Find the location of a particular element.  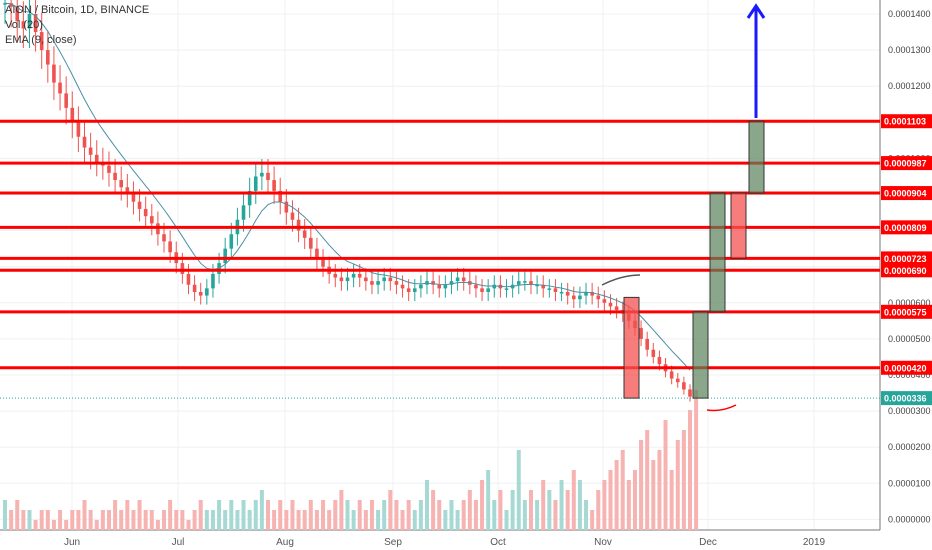

y-tick-label: 0.0000100 is located at coordinates (909, 483).